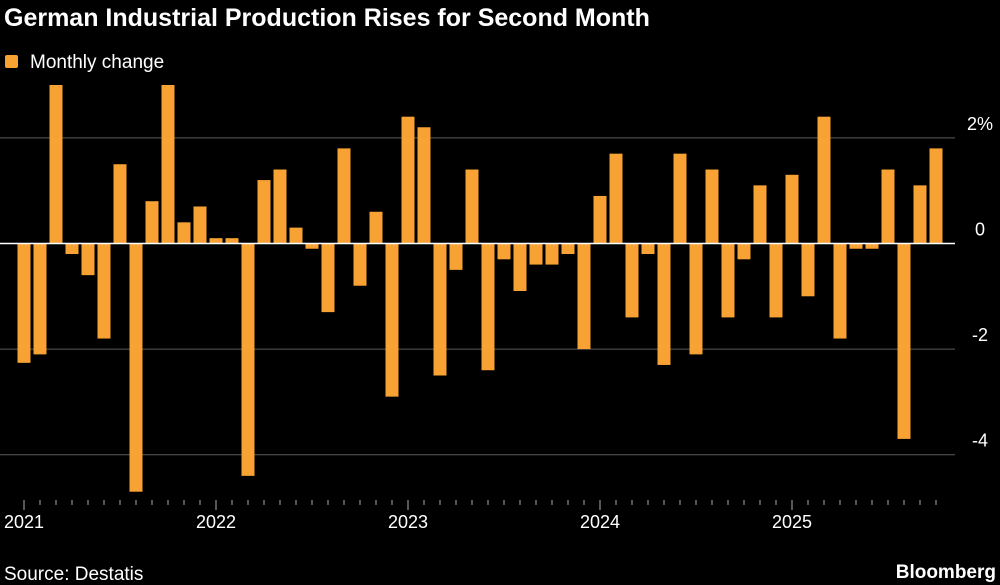 This screenshot has height=585, width=1000. I want to click on y-tick-label: -4, so click(980, 441).